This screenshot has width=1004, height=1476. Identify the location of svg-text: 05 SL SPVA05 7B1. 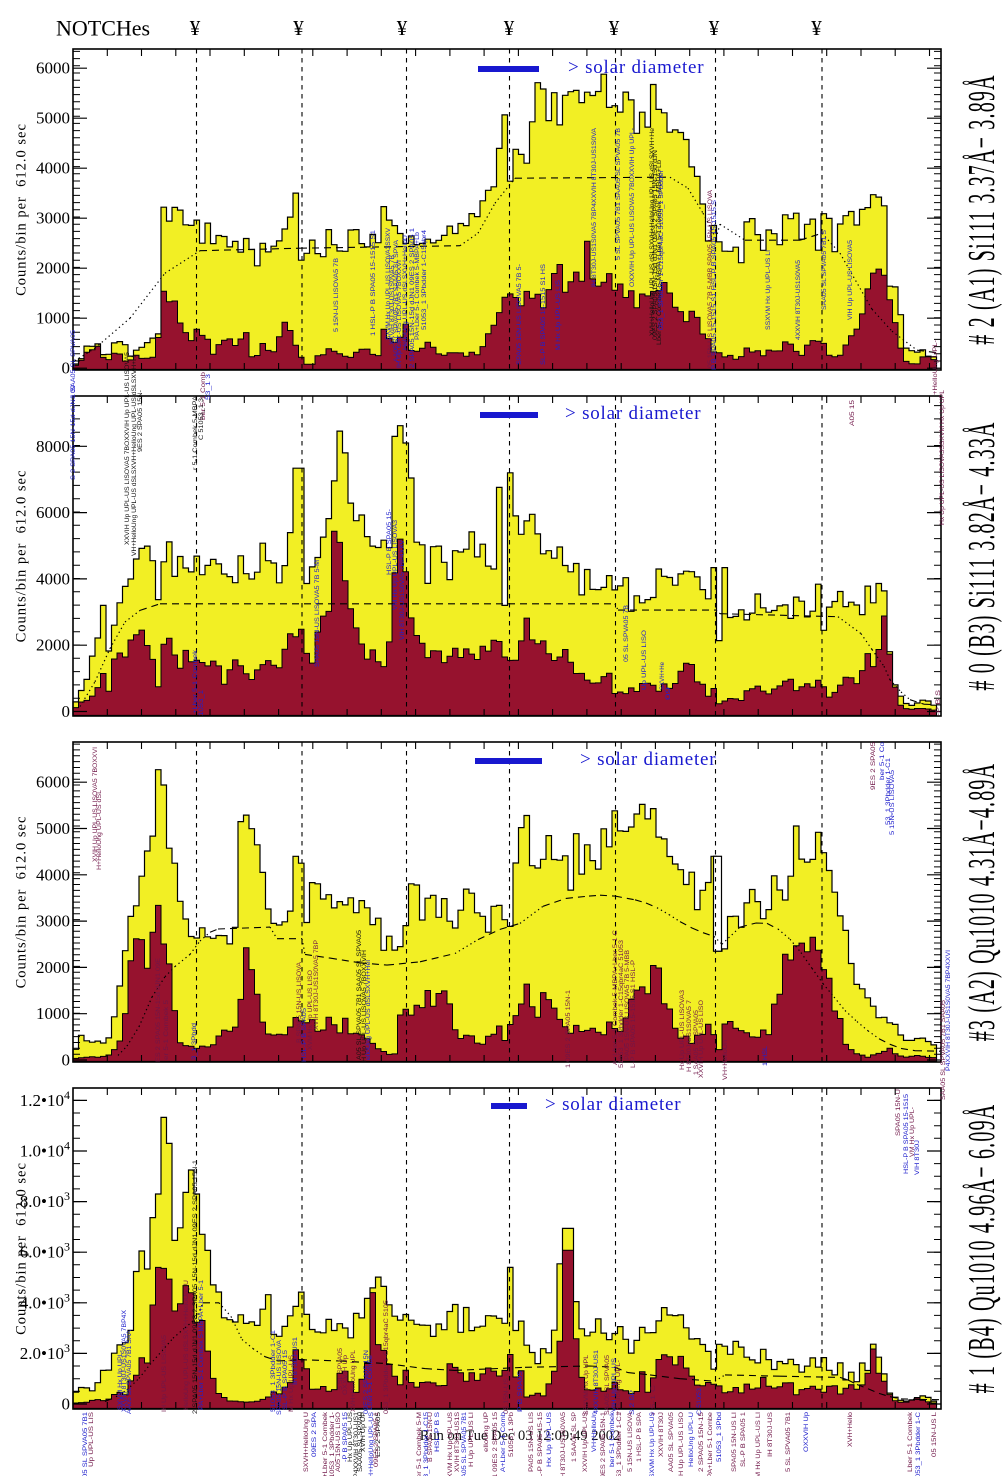
(85, 1444).